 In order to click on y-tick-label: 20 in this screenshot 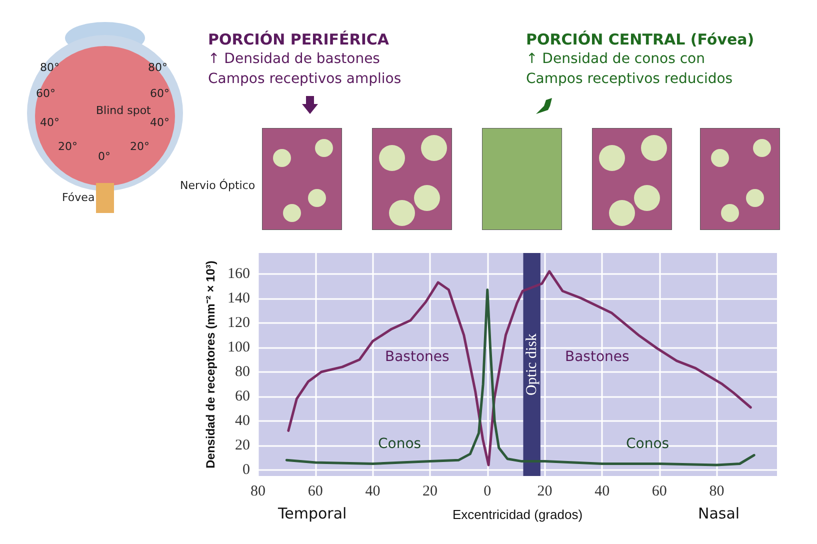, I will do `click(242, 445)`.